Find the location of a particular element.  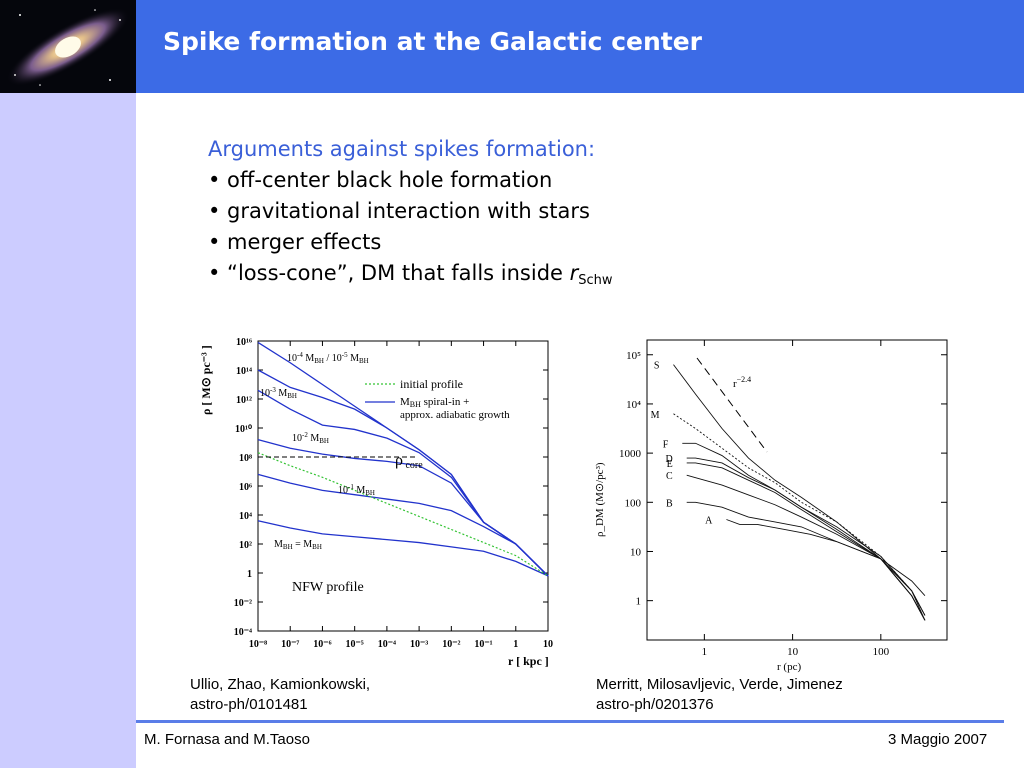

slide-title: Spike formation at the Galactic center is located at coordinates (433, 41).